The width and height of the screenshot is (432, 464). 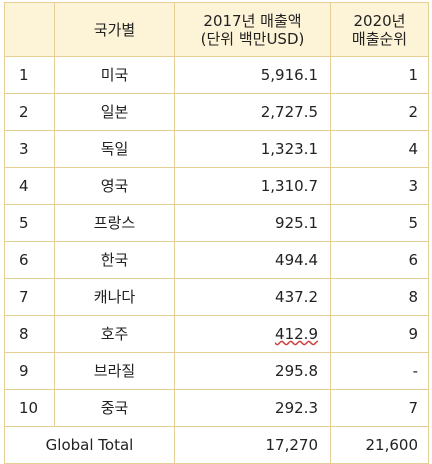 I want to click on rank-cell: 10, so click(x=29, y=408).